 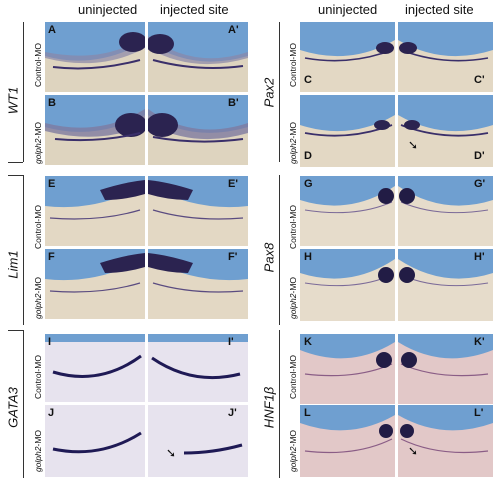 What do you see at coordinates (445, 131) in the screenshot?
I see `micrograph-D-prime` at bounding box center [445, 131].